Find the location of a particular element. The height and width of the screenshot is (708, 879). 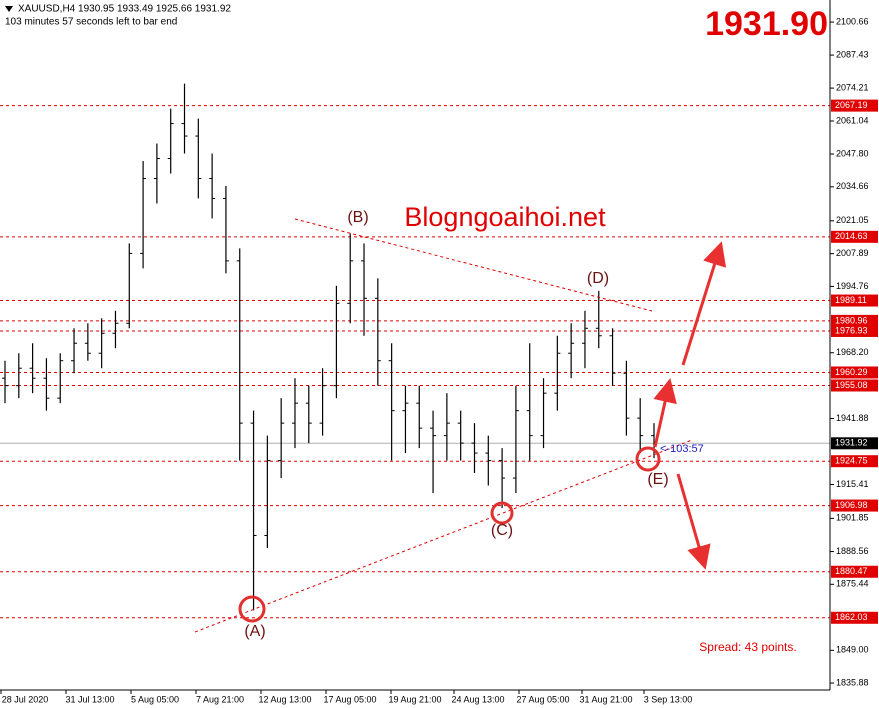

y-tick-label: 1901.85 is located at coordinates (852, 518).